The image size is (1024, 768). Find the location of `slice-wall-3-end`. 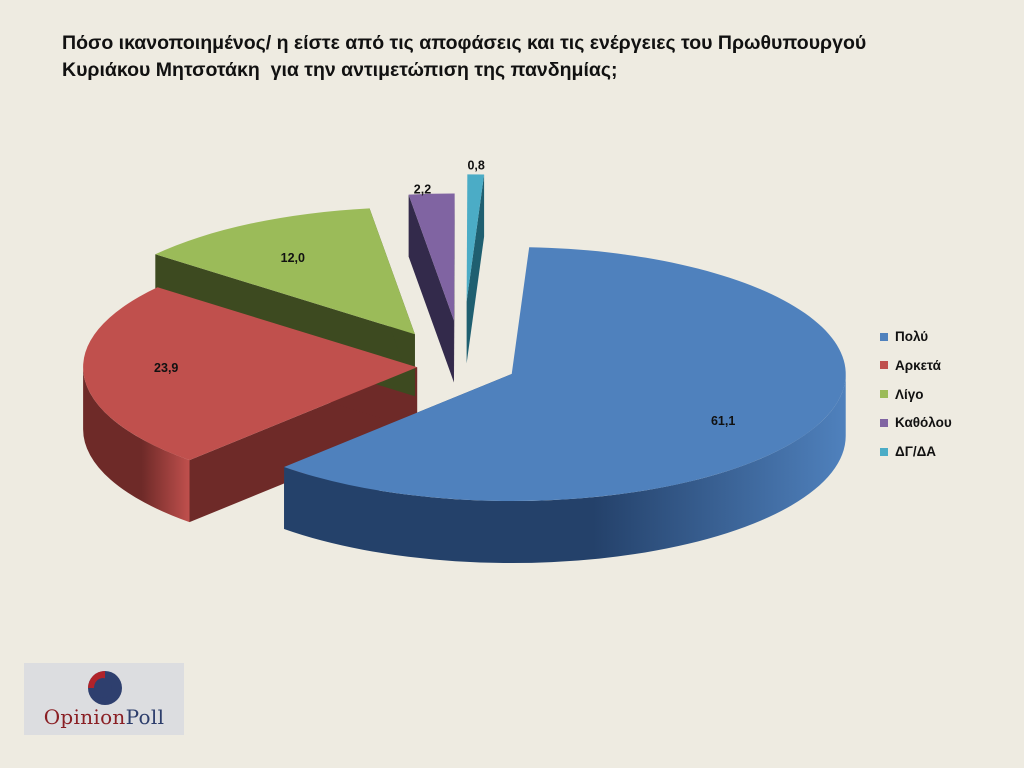

slice-wall-3-end is located at coordinates (454, 288).